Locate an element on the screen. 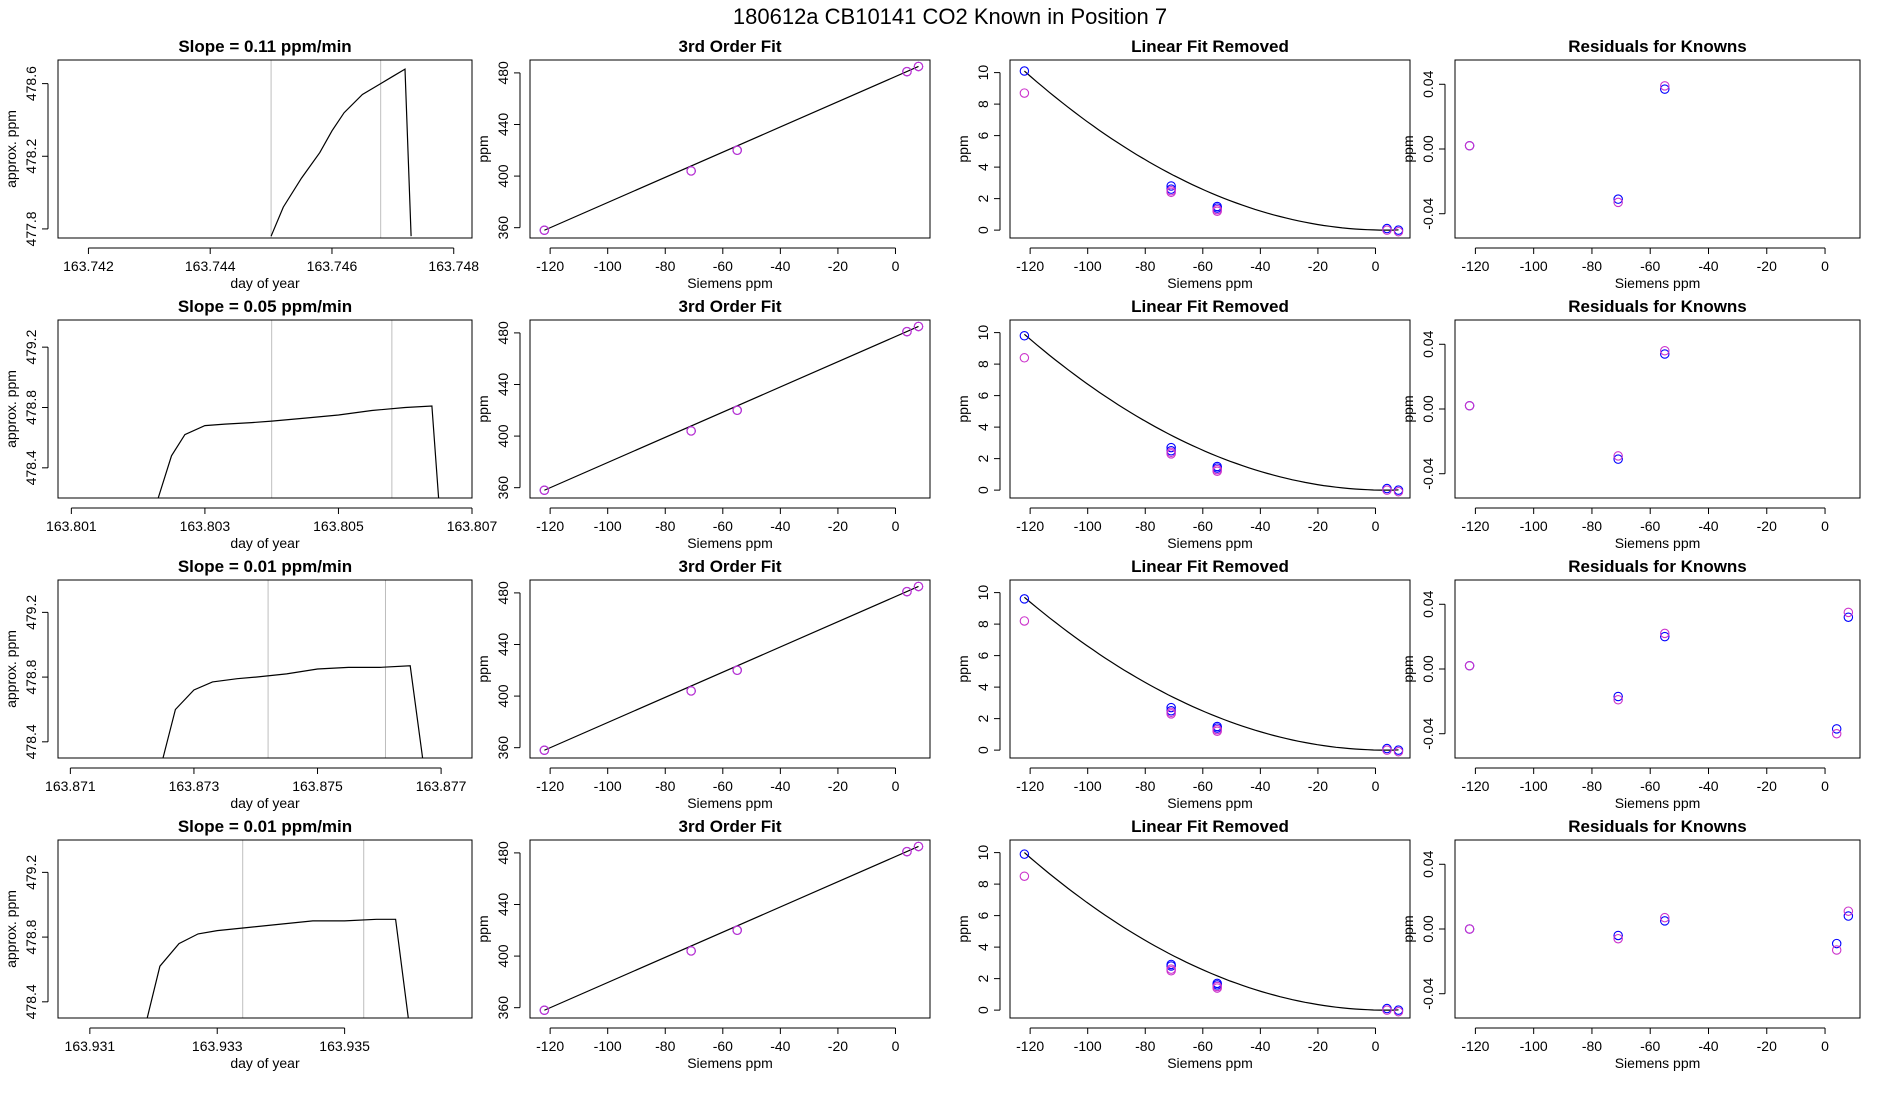 This screenshot has height=1100, width=1900. x-tick-label: 163.742 is located at coordinates (88, 266).